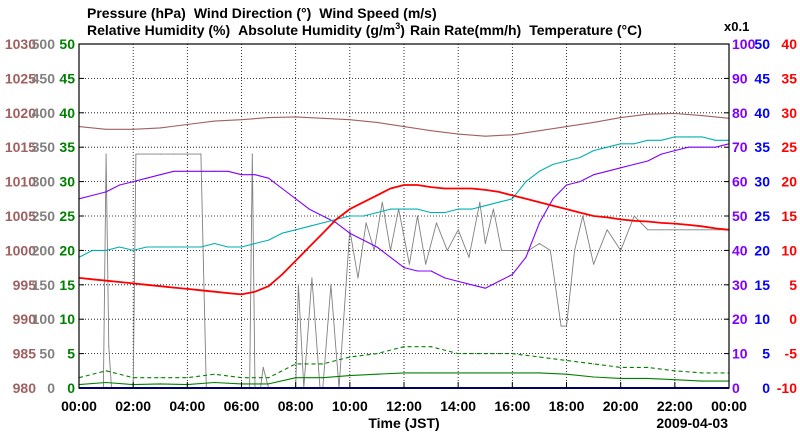 Image resolution: width=800 pixels, height=434 pixels. What do you see at coordinates (762, 250) in the screenshot?
I see `tick-label-rain-rate: 20` at bounding box center [762, 250].